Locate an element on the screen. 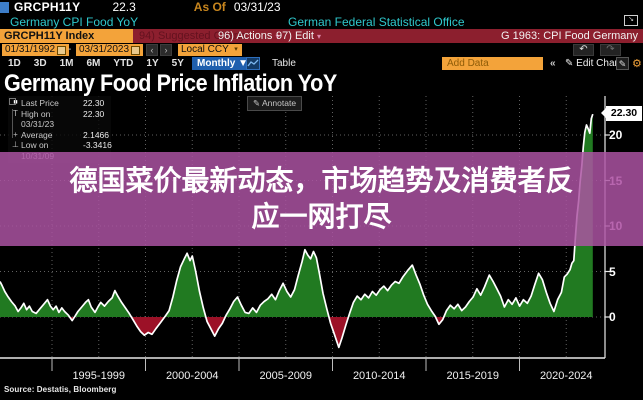  x-axis-tick-label: 2010-2014 is located at coordinates (379, 376).